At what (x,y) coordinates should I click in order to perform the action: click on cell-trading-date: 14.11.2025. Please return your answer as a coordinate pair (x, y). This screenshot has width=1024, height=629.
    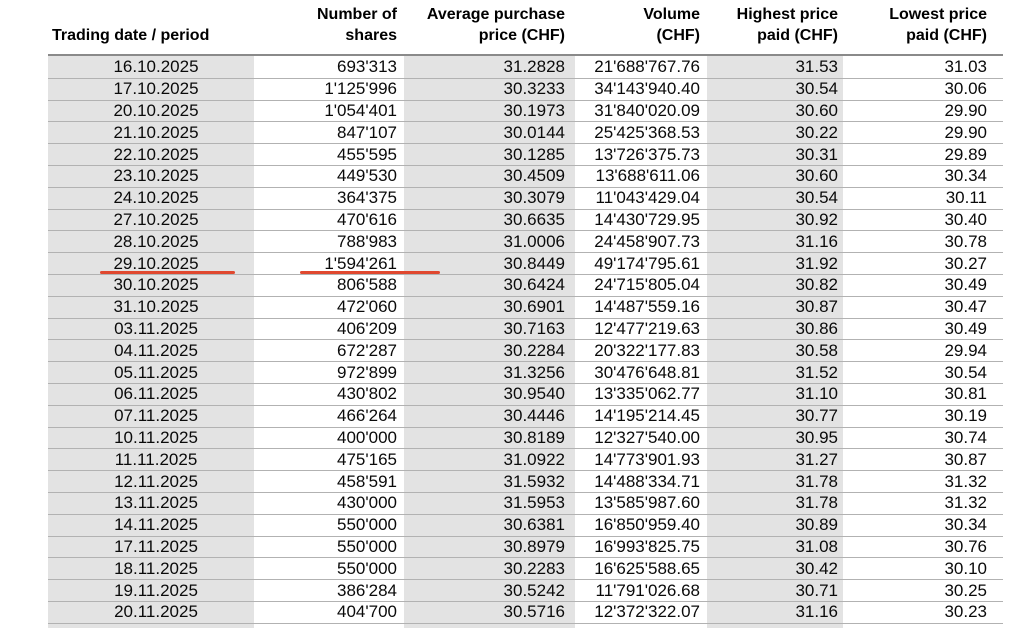
    Looking at the image, I should click on (151, 524).